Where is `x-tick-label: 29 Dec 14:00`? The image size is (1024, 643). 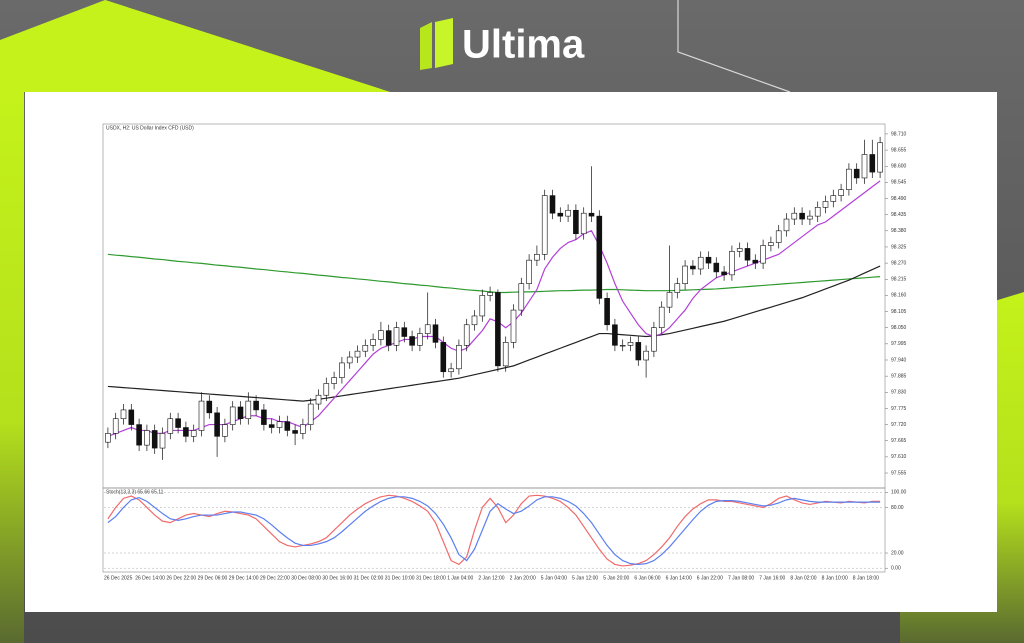 x-tick-label: 29 Dec 14:00 is located at coordinates (244, 578).